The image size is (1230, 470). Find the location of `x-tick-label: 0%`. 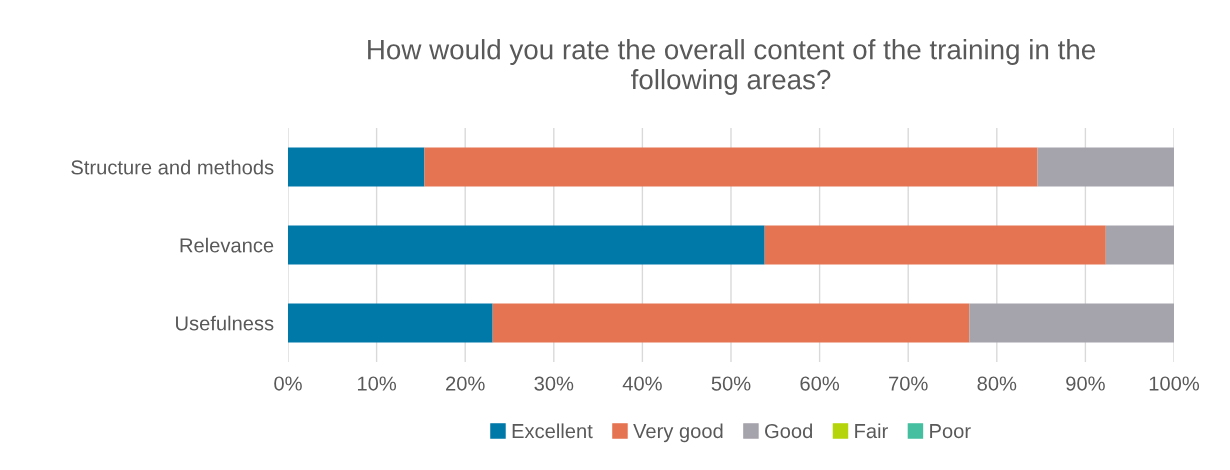

x-tick-label: 0% is located at coordinates (288, 383).